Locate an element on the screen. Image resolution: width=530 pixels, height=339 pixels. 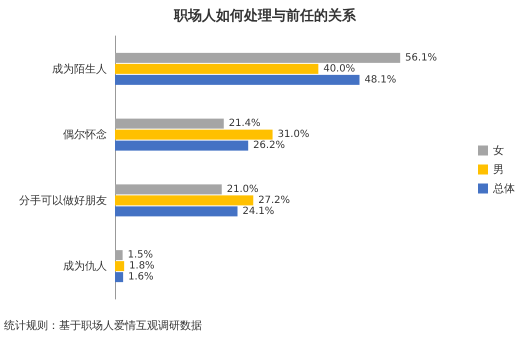
data-label: 21.0% is located at coordinates (242, 189).